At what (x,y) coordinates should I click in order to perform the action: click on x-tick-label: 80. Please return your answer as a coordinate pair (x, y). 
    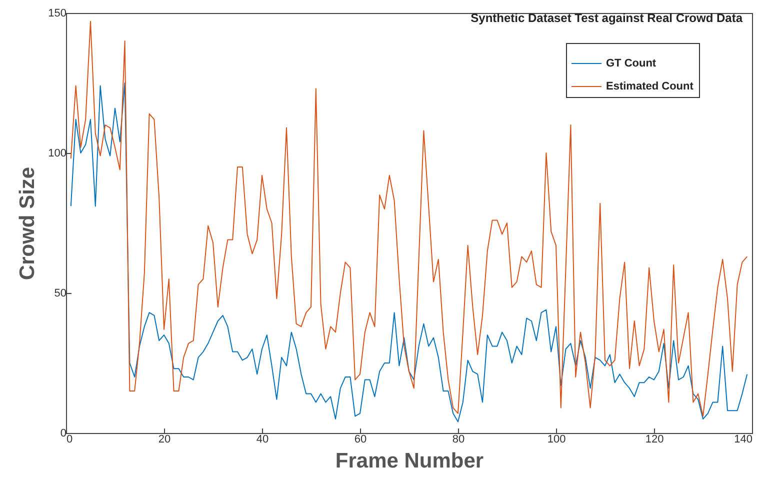
    Looking at the image, I should click on (458, 440).